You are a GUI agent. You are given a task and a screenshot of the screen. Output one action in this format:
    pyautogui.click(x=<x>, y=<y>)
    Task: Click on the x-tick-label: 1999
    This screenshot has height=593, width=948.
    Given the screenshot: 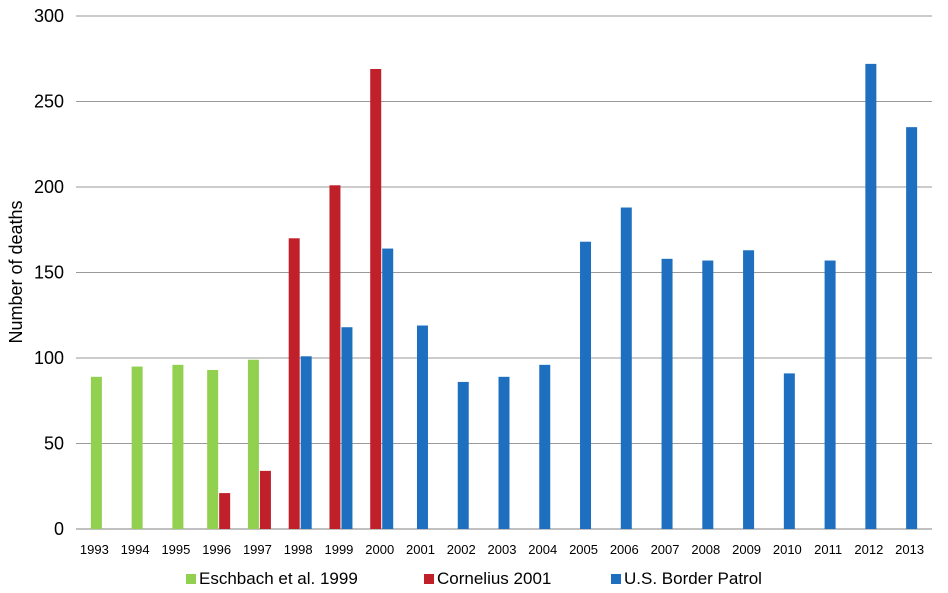 What is the action you would take?
    pyautogui.click(x=338, y=549)
    